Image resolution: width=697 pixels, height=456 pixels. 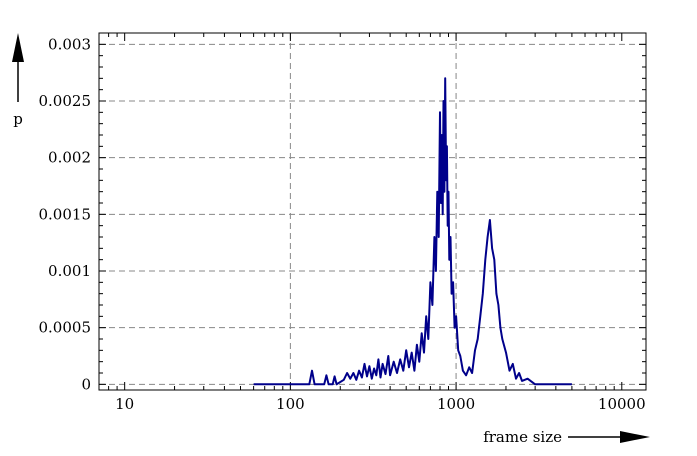 I want to click on y-tick-label: 0.001, so click(x=69, y=271).